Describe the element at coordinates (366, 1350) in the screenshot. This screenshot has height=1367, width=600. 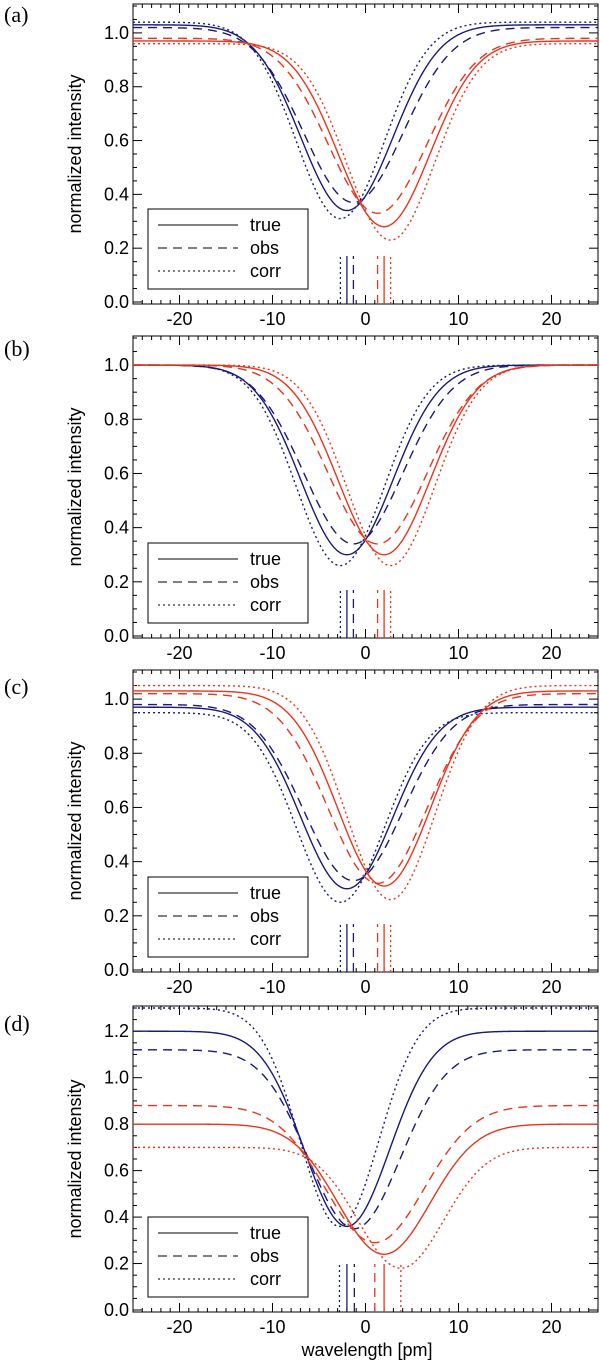
I see `x-axis-label: wavelength [pm]` at that location.